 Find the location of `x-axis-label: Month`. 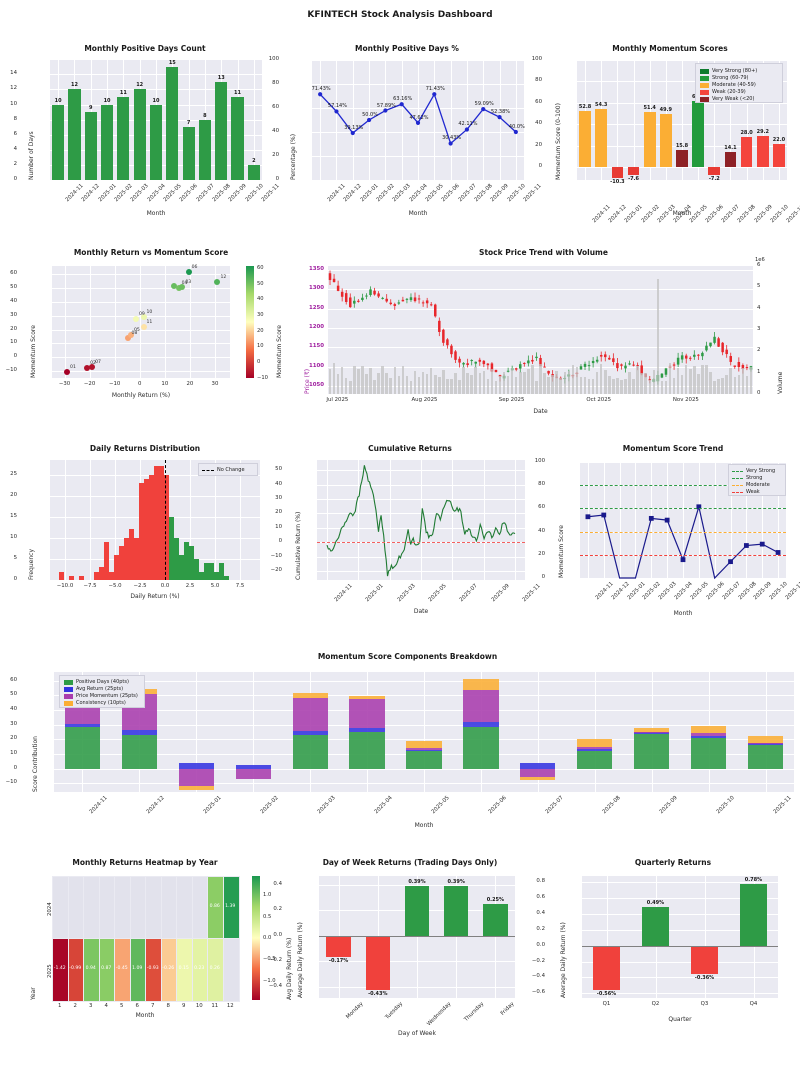

x-axis-label: Month is located at coordinates (145, 1015).